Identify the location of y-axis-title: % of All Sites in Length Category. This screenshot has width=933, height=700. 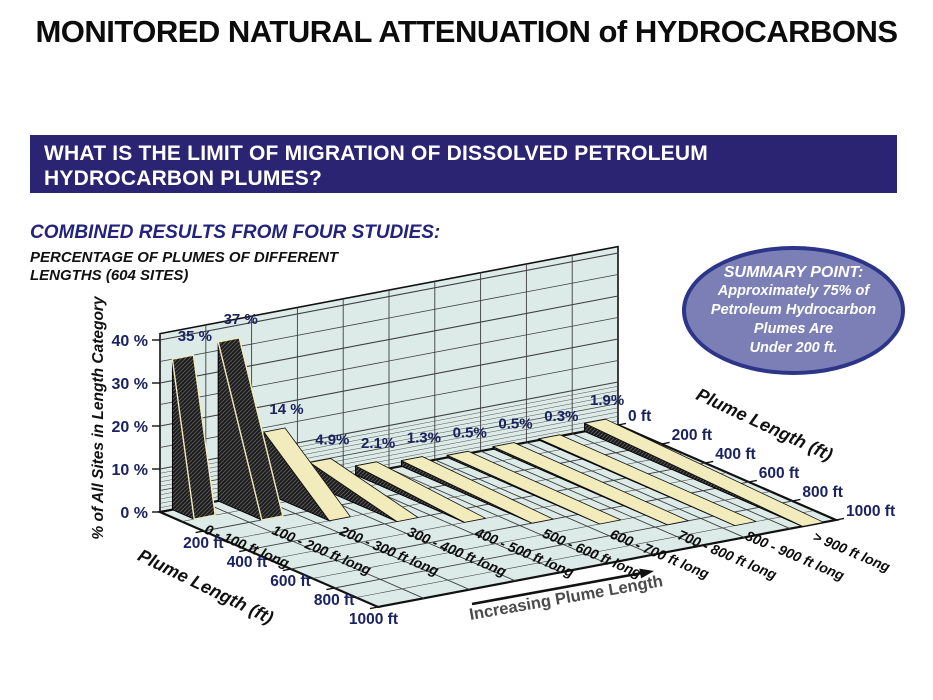
(98, 417).